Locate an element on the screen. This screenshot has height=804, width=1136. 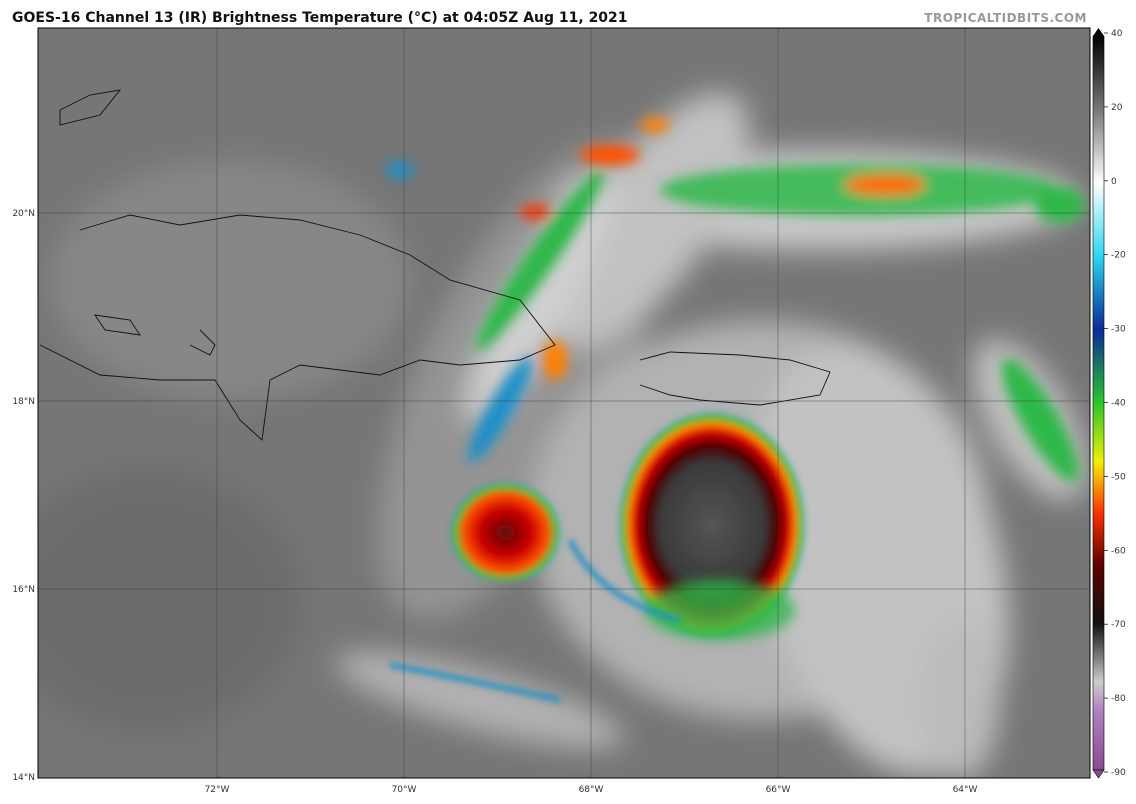
lat-label: 20°N is located at coordinates (23, 214).